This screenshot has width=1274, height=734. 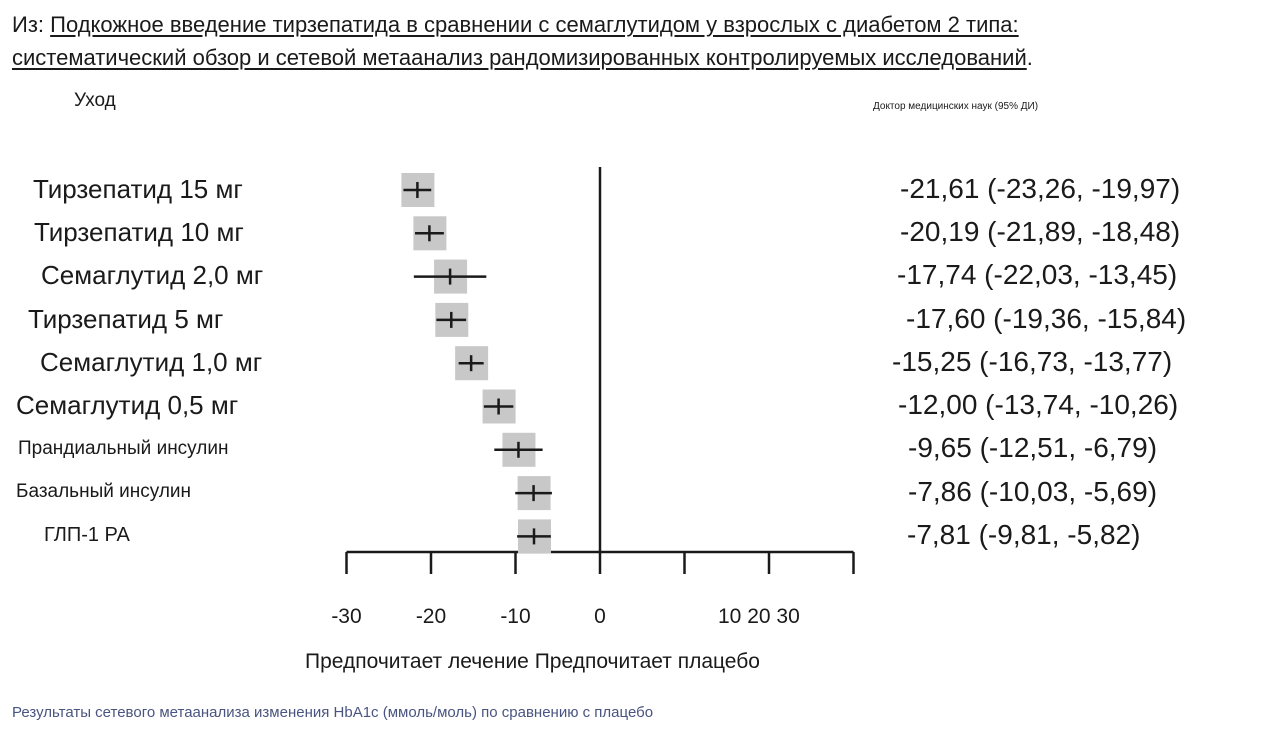 I want to click on x-tick-label: -30, so click(x=346, y=616).